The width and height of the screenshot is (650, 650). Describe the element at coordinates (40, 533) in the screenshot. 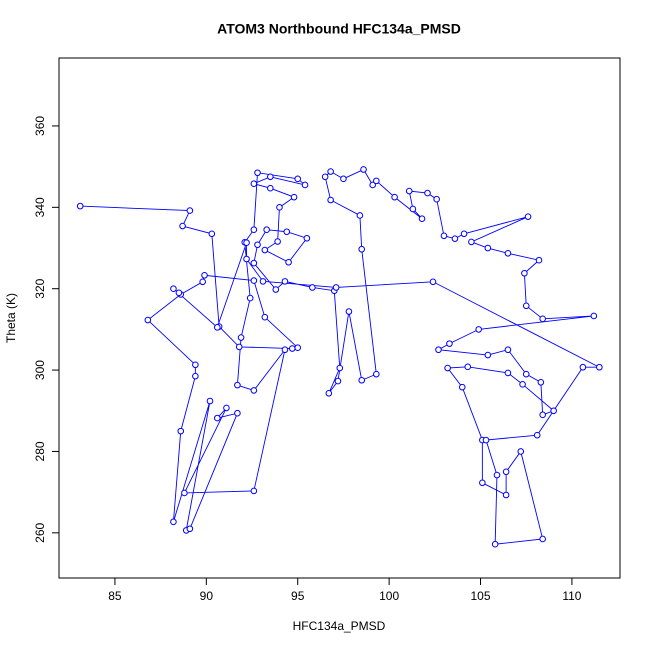

I see `y-tick-label: 260` at that location.